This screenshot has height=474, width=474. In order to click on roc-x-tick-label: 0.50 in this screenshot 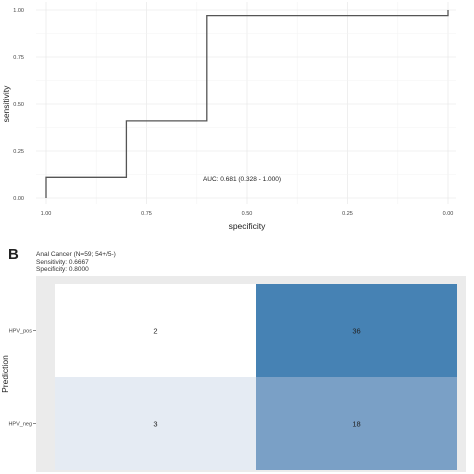, I will do `click(247, 214)`.